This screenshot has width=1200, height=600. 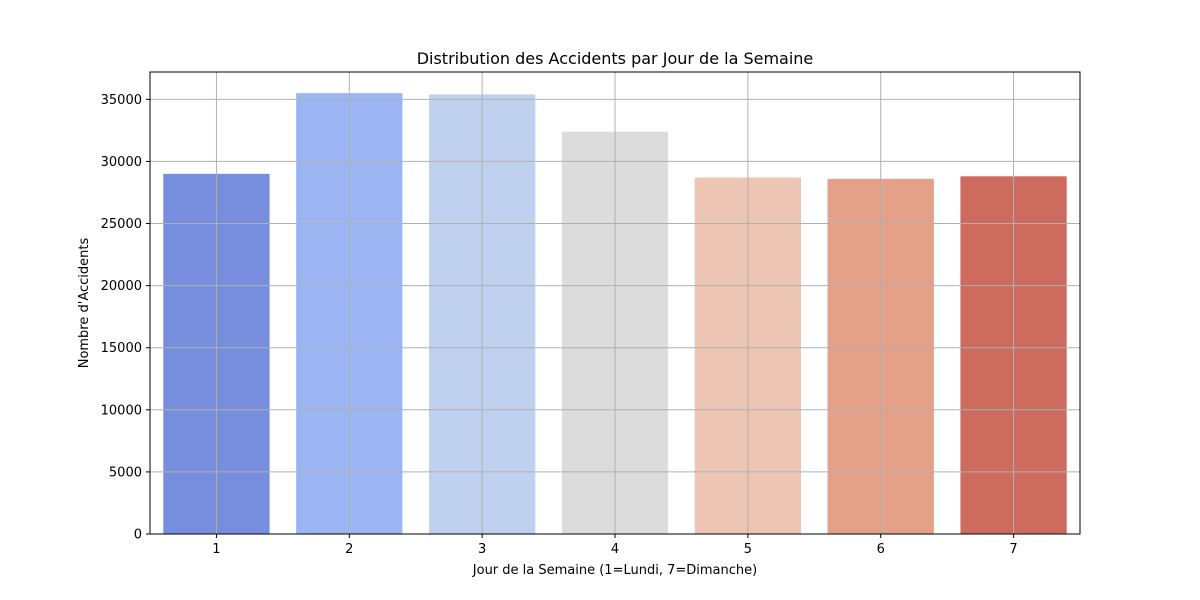 I want to click on y-tick-label: 35000, so click(x=121, y=100).